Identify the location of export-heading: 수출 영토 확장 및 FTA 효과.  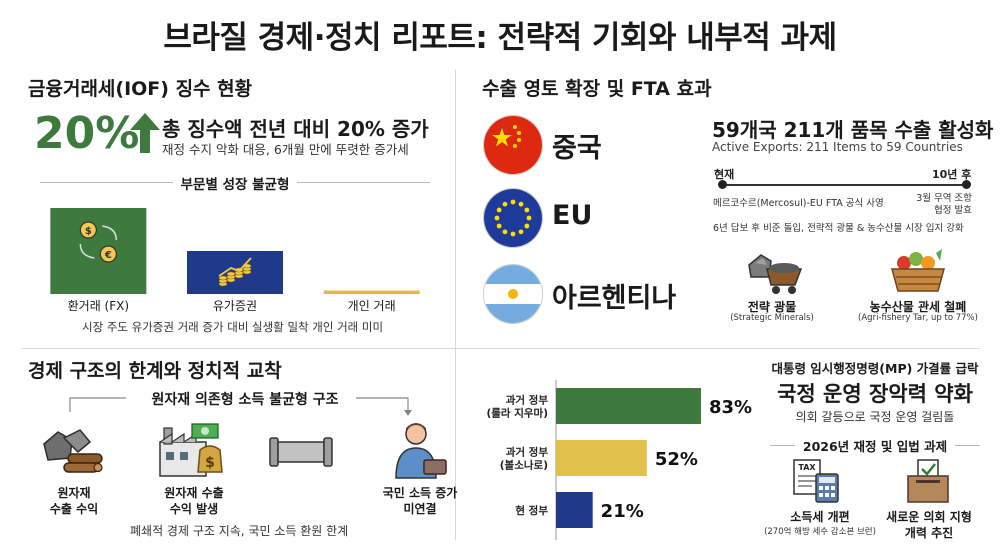
(597, 89).